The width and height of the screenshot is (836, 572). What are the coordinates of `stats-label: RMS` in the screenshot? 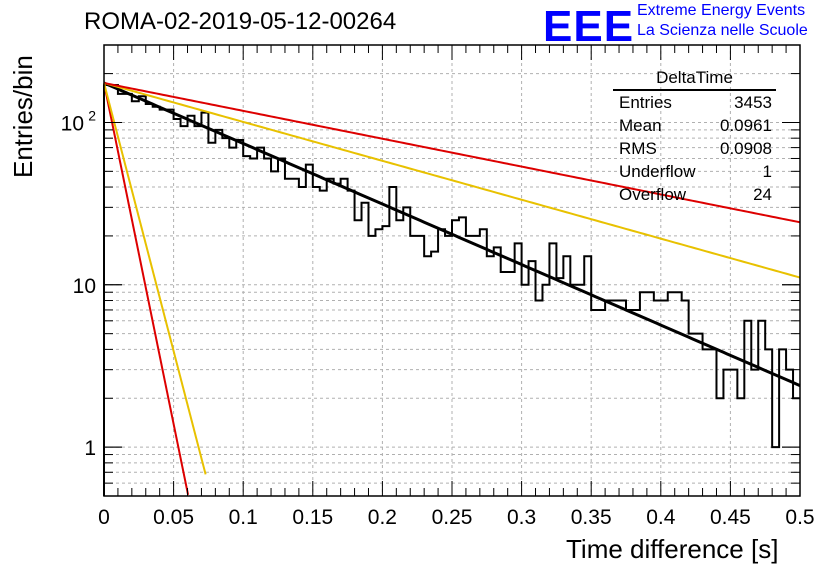 It's located at (638, 148).